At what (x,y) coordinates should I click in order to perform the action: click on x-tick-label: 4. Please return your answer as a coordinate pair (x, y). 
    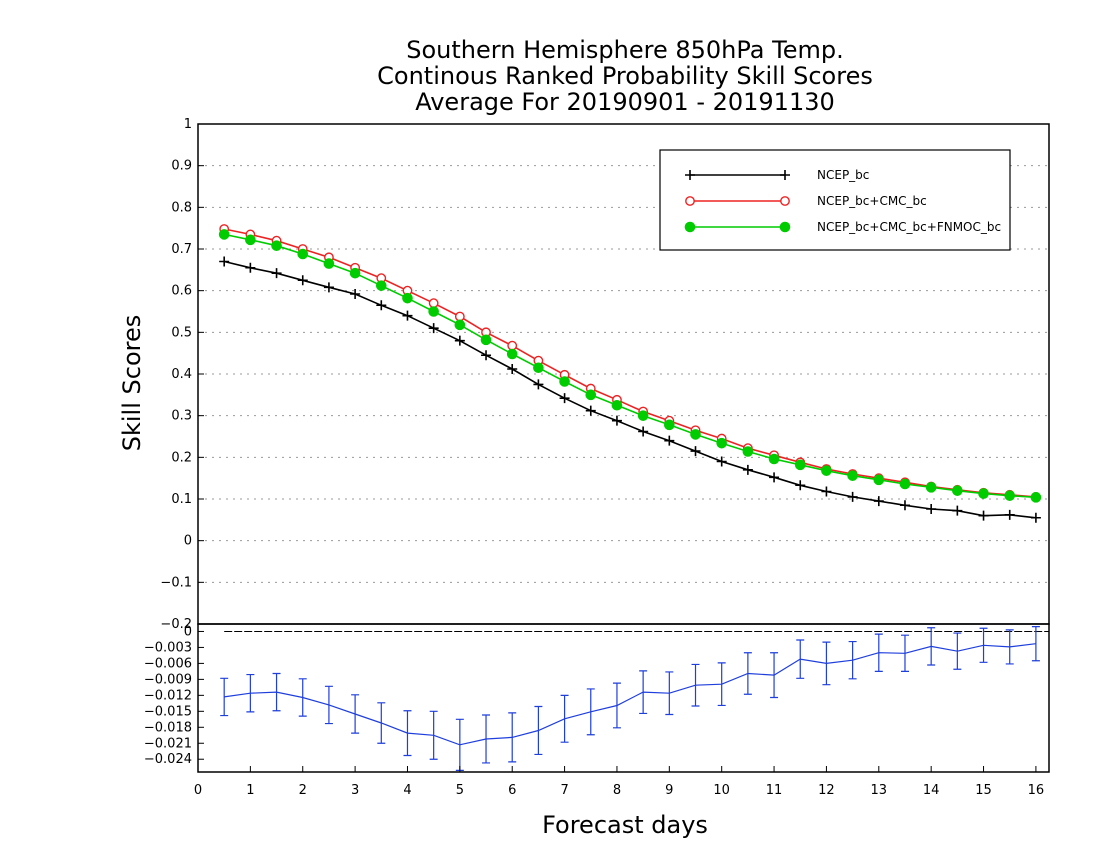
    Looking at the image, I should click on (407, 790).